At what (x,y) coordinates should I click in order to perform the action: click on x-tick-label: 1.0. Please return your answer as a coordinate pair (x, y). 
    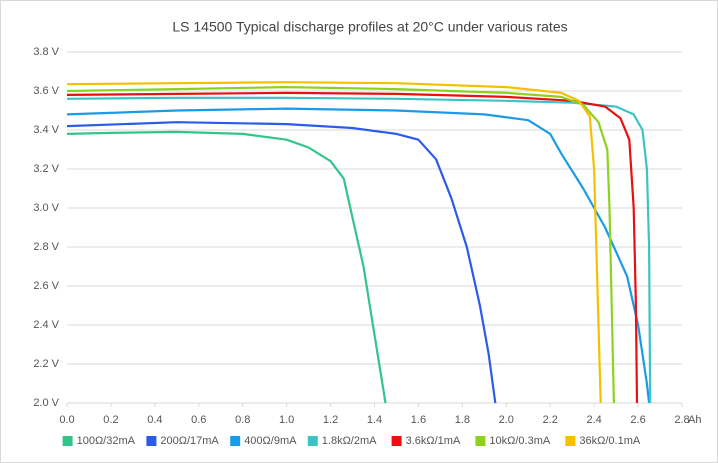
    Looking at the image, I should click on (286, 420).